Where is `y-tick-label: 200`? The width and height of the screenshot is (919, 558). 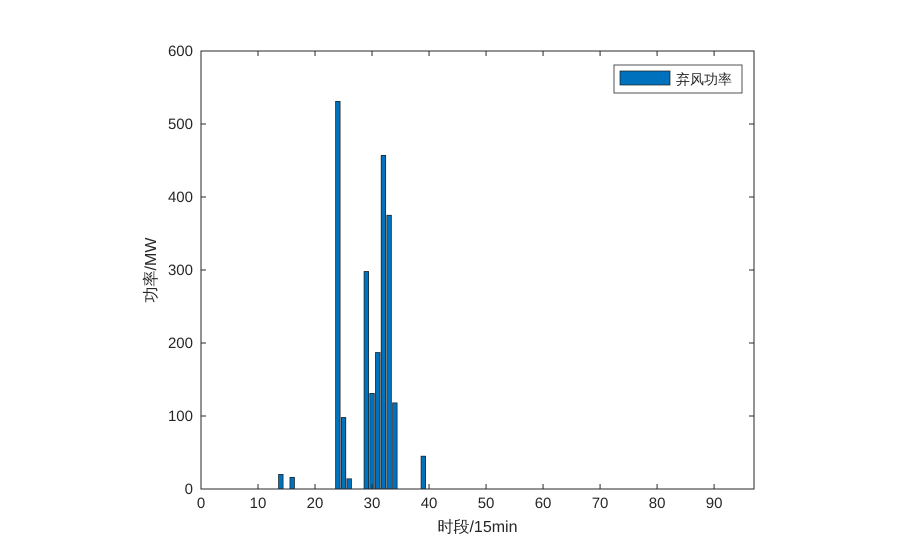 y-tick-label: 200 is located at coordinates (180, 343).